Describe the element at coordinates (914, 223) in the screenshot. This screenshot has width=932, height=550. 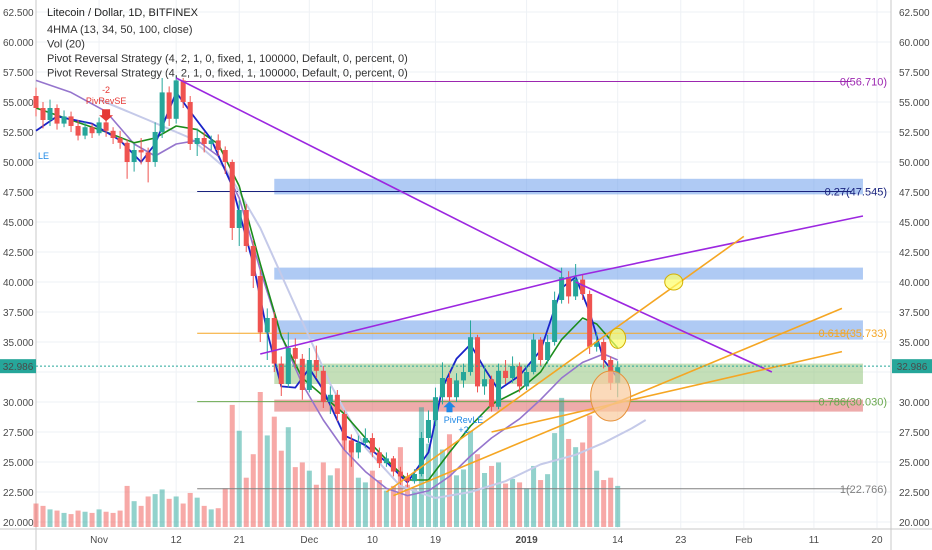
I see `y-tick-label-right: 45.000` at that location.